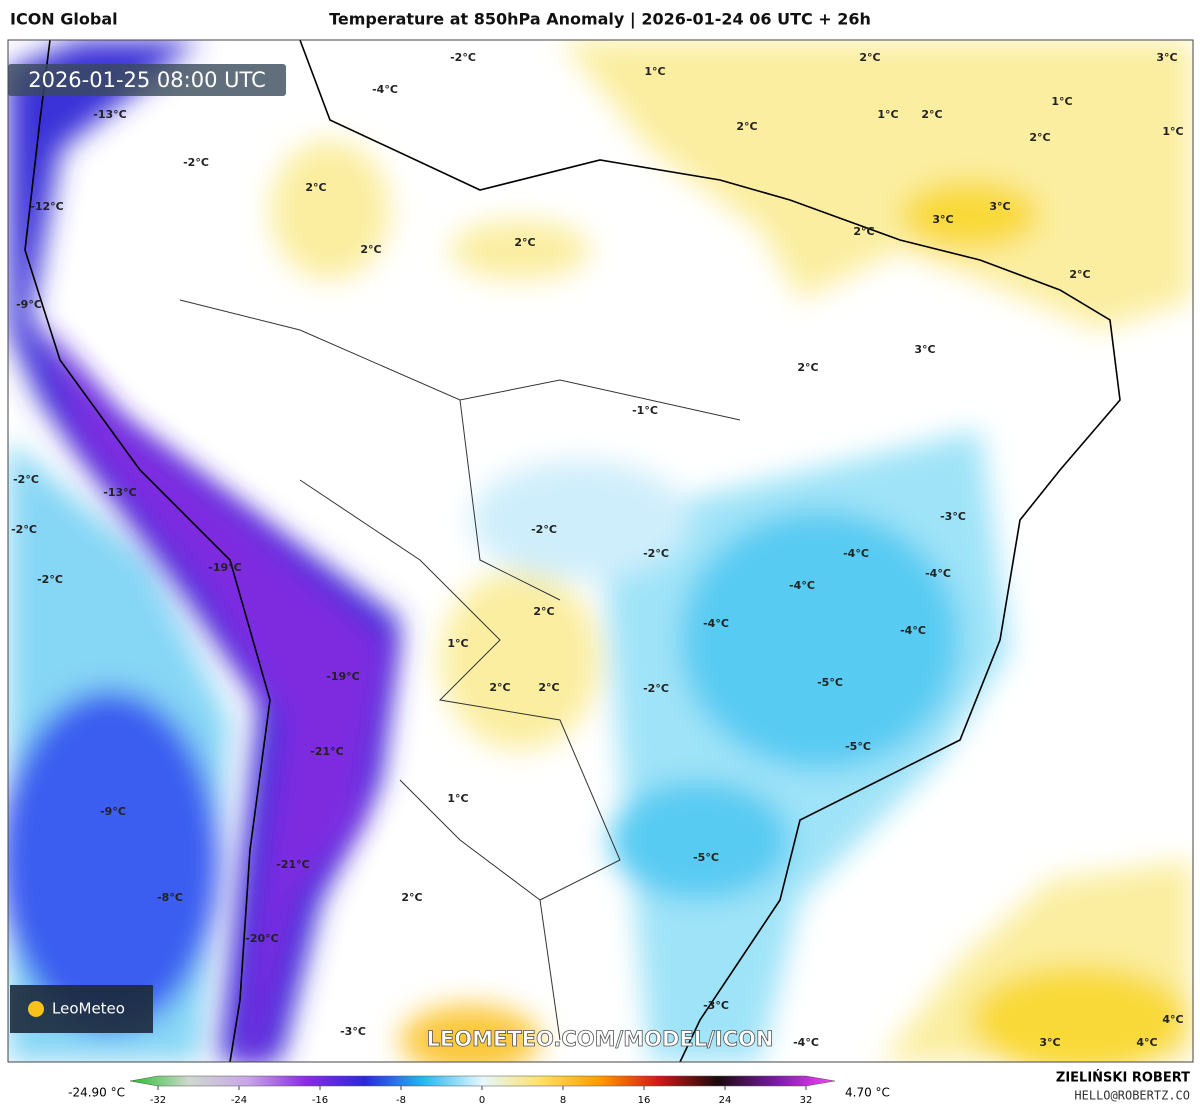 Image resolution: width=1200 pixels, height=1112 pixels. Describe the element at coordinates (725, 1100) in the screenshot. I see `colorbar-tick-label: 24` at that location.